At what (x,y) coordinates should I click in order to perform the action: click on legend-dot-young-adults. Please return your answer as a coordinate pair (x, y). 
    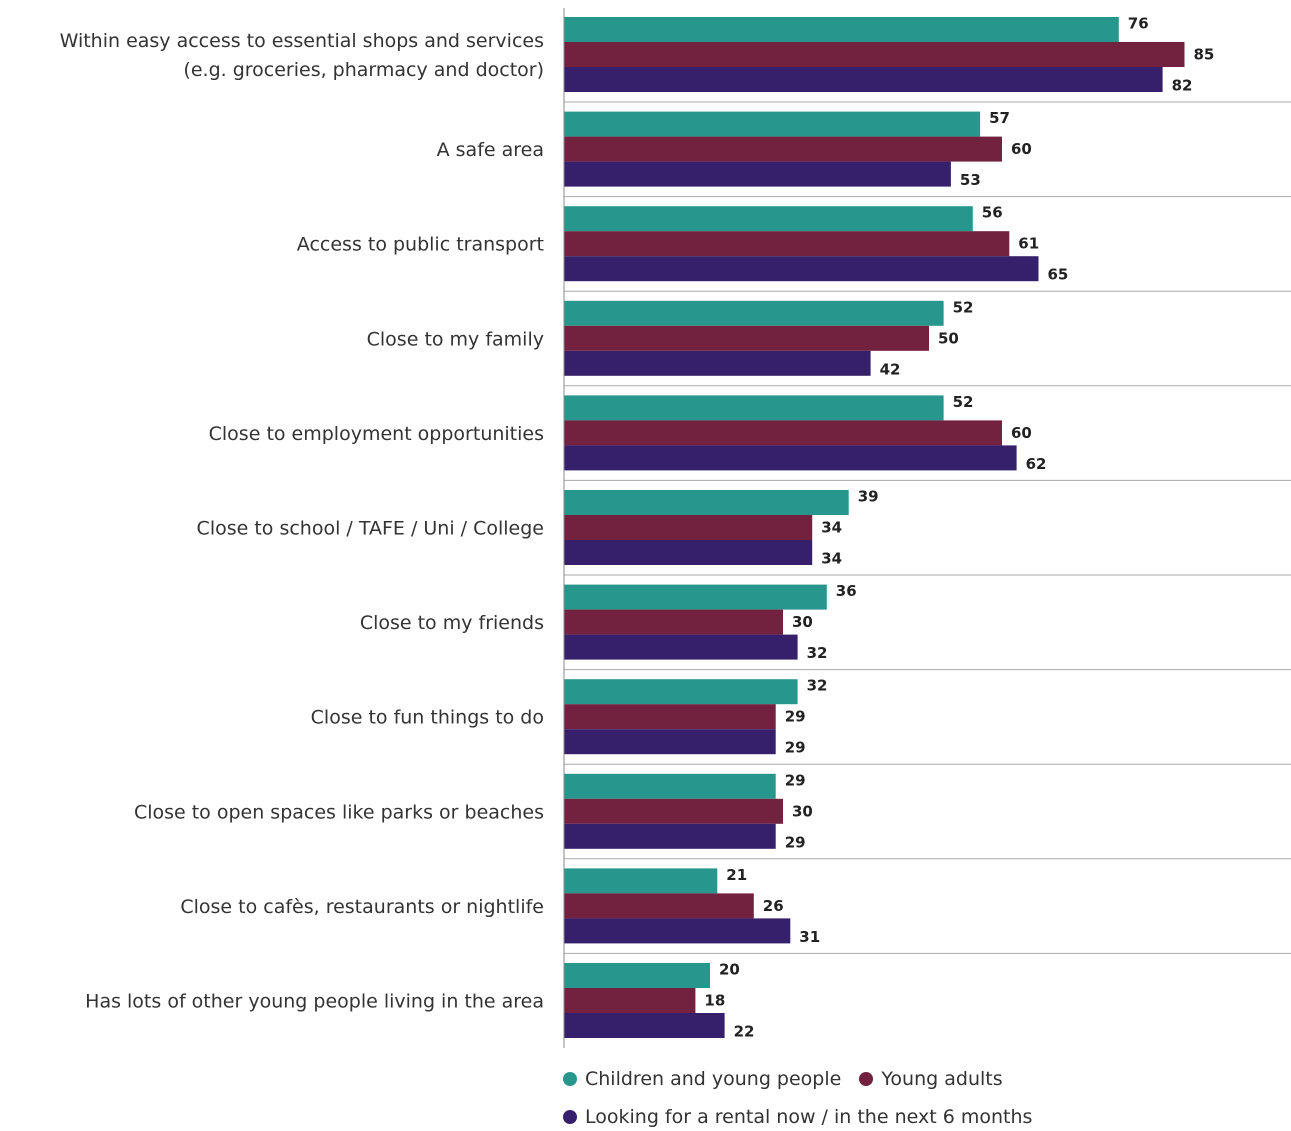
    Looking at the image, I should click on (866, 1079).